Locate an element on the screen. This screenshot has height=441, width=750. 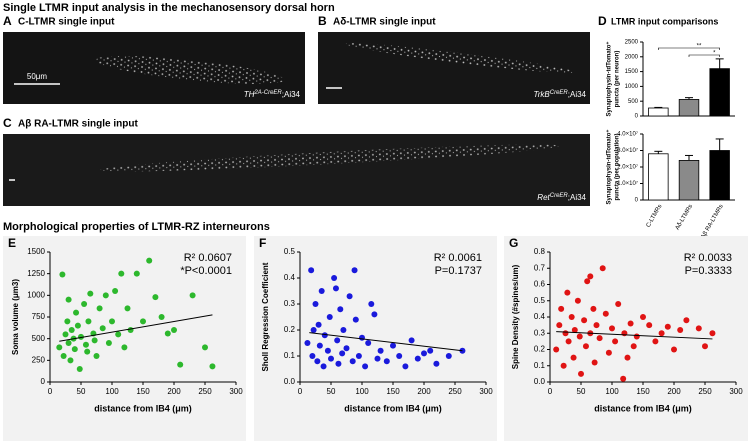
y-tick-label: 4.0×10⁷ is located at coordinates (627, 134).